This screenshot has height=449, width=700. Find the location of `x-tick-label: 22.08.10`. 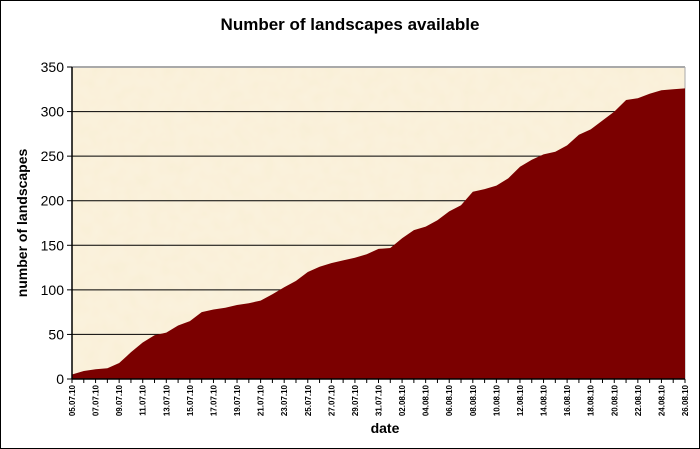

x-tick-label: 22.08.10 is located at coordinates (638, 400).